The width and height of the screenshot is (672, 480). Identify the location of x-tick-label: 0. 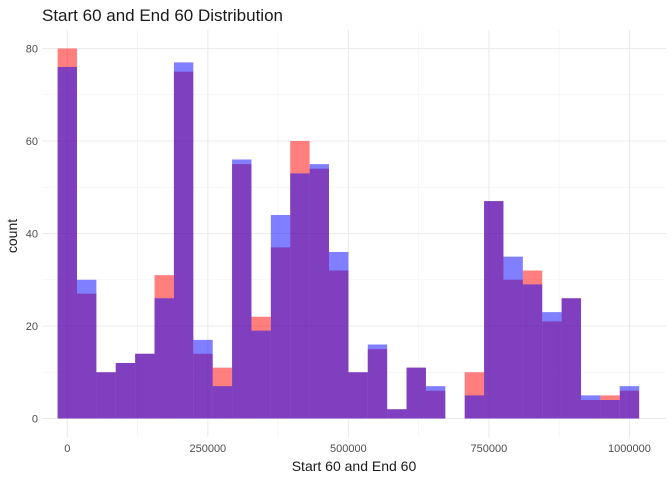
(67, 449).